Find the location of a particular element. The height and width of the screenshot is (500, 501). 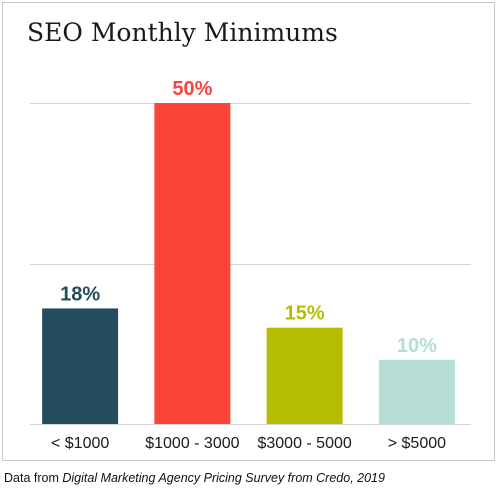

bar-value-label: 18% is located at coordinates (80, 294).